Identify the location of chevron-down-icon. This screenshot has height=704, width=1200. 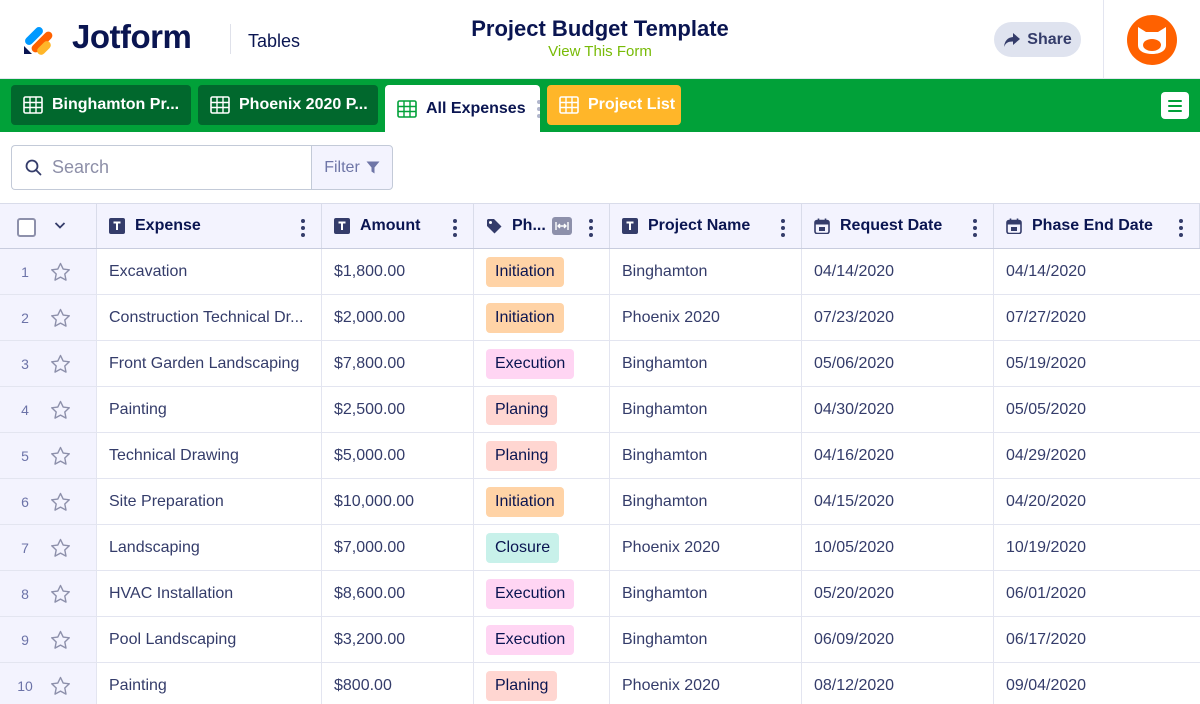
(60, 225).